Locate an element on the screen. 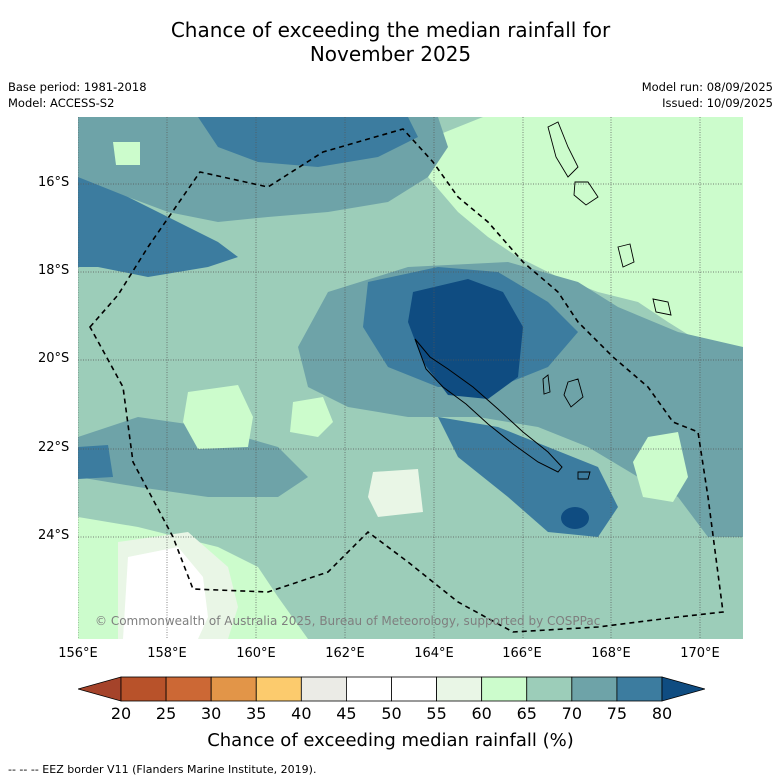 The image size is (781, 781). lat-tick: 24°S is located at coordinates (54, 535).